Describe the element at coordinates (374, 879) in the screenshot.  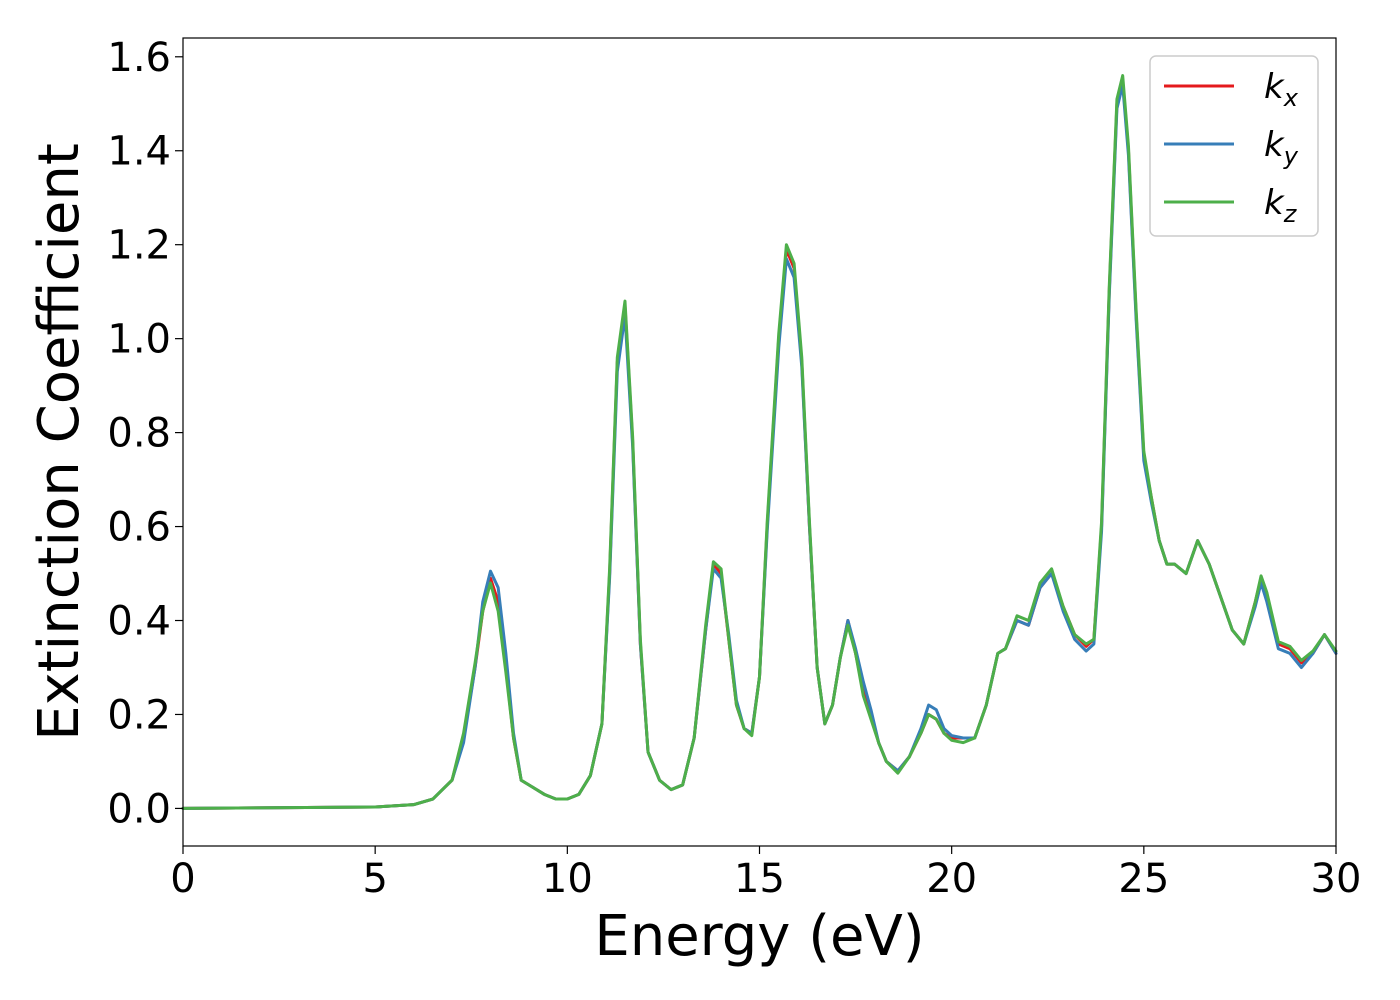
I see `x-tick-label: 5` at that location.